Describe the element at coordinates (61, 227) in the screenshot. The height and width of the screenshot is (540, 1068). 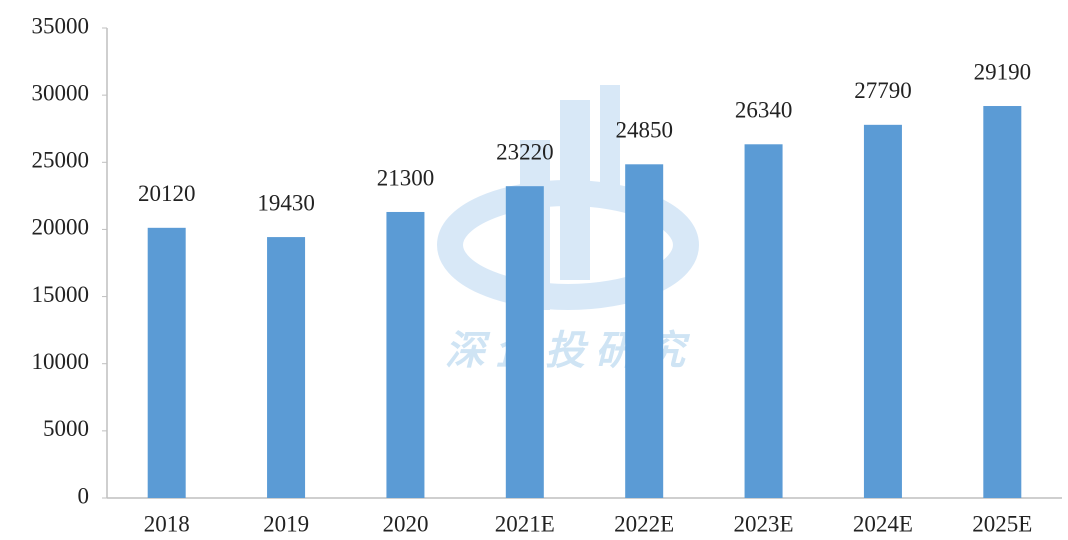
I see `y-tick-label: 20000` at that location.